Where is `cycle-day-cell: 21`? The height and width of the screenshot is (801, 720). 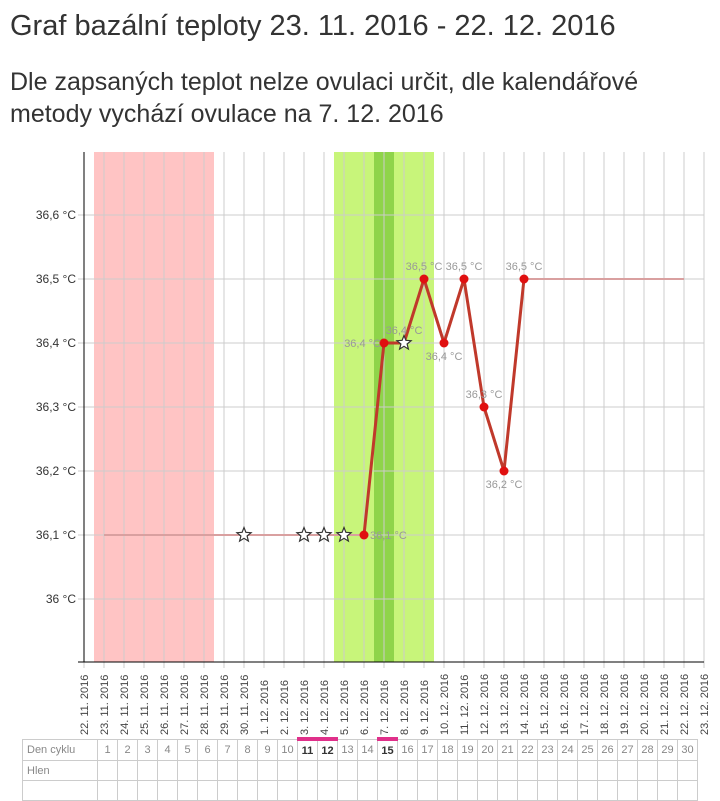 cycle-day-cell: 21 is located at coordinates (507, 749).